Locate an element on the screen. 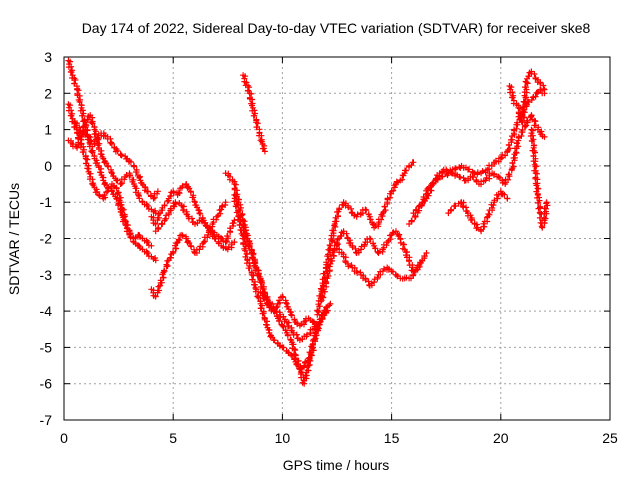 Image resolution: width=640 pixels, height=480 pixels. series-6-markers is located at coordinates (193, 213).